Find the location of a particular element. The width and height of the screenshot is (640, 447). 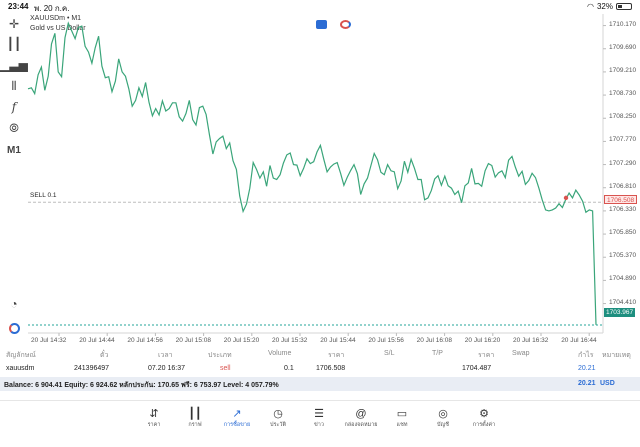

functions-icon: f is located at coordinates (14, 107).